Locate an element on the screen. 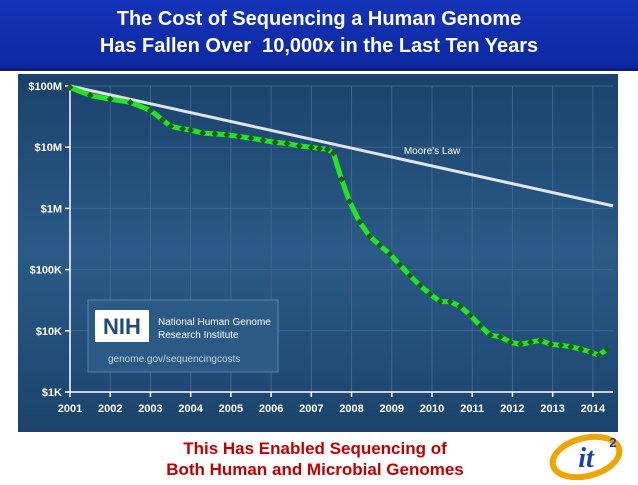  nih-name-line2: Research Institute is located at coordinates (198, 335).